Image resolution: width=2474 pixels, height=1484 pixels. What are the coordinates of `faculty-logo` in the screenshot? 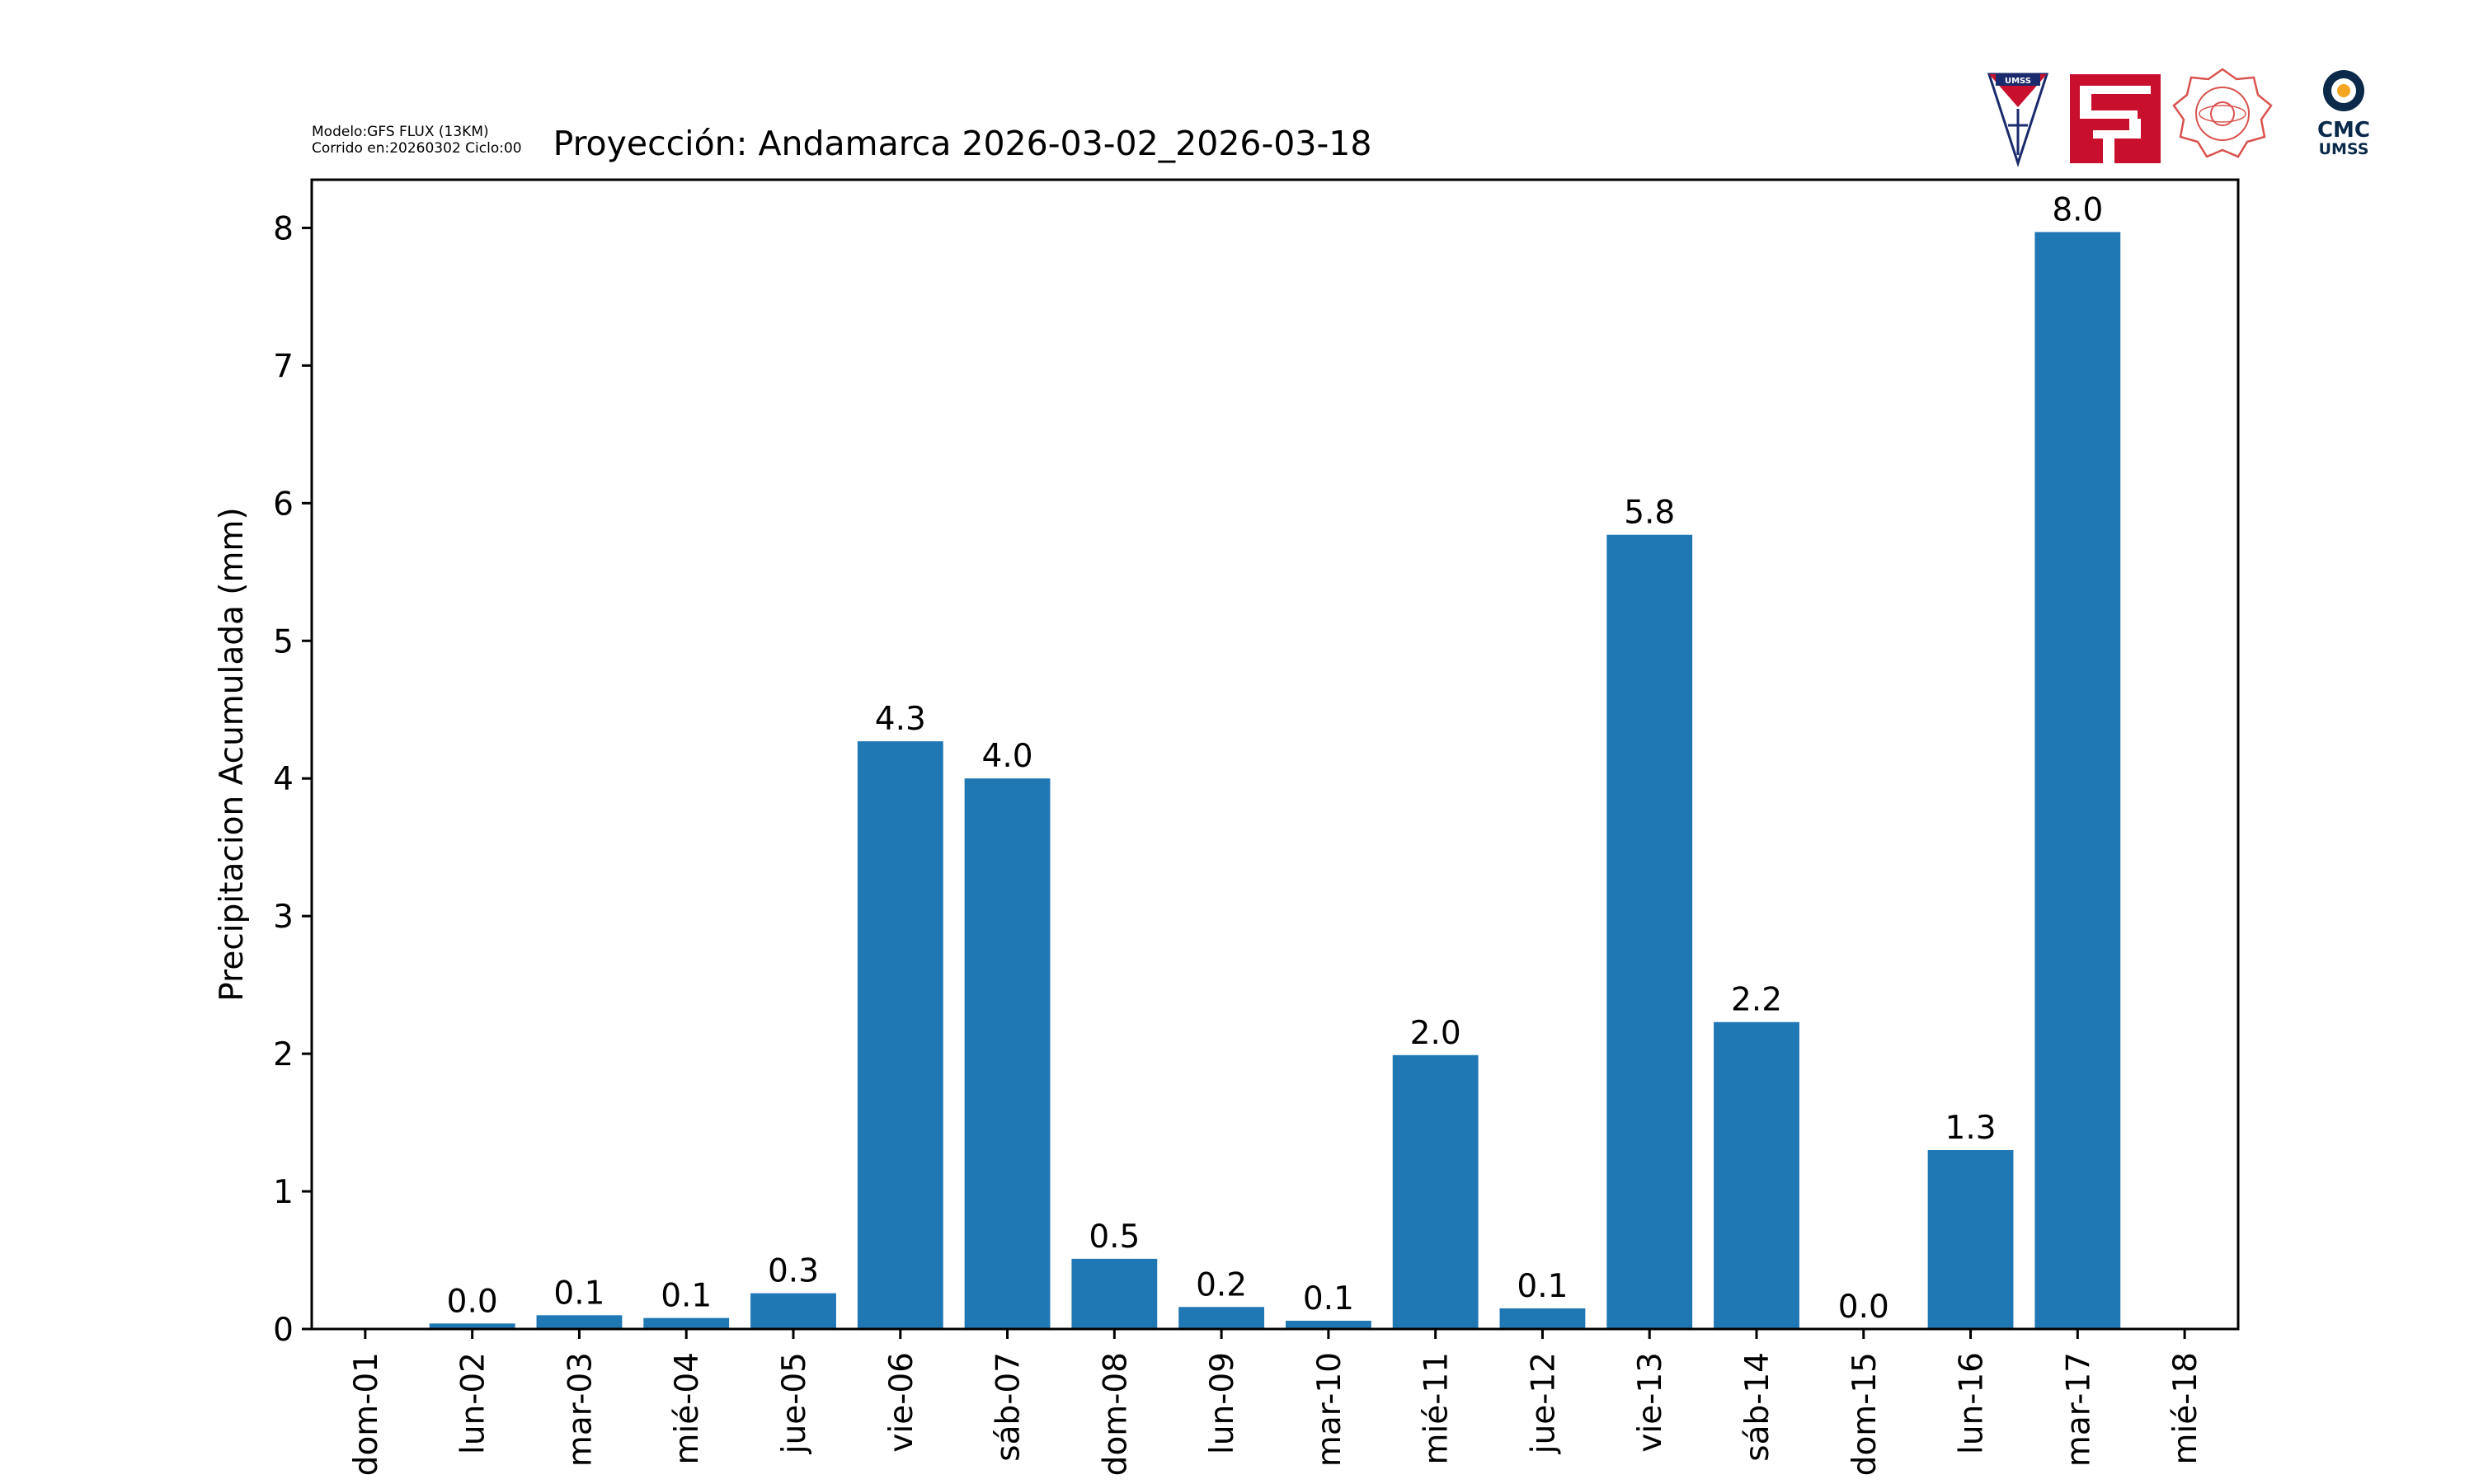 It's located at (2115, 119).